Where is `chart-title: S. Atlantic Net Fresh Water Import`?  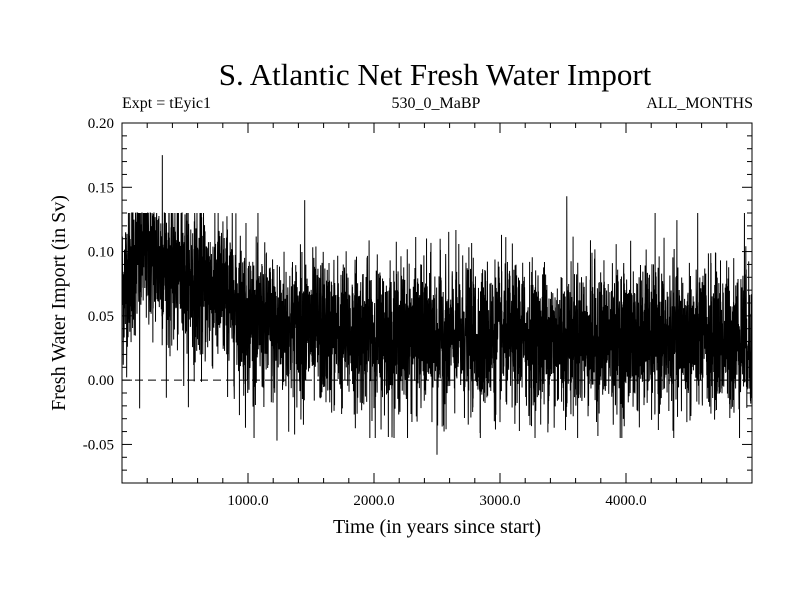
chart-title: S. Atlantic Net Fresh Water Import is located at coordinates (435, 74).